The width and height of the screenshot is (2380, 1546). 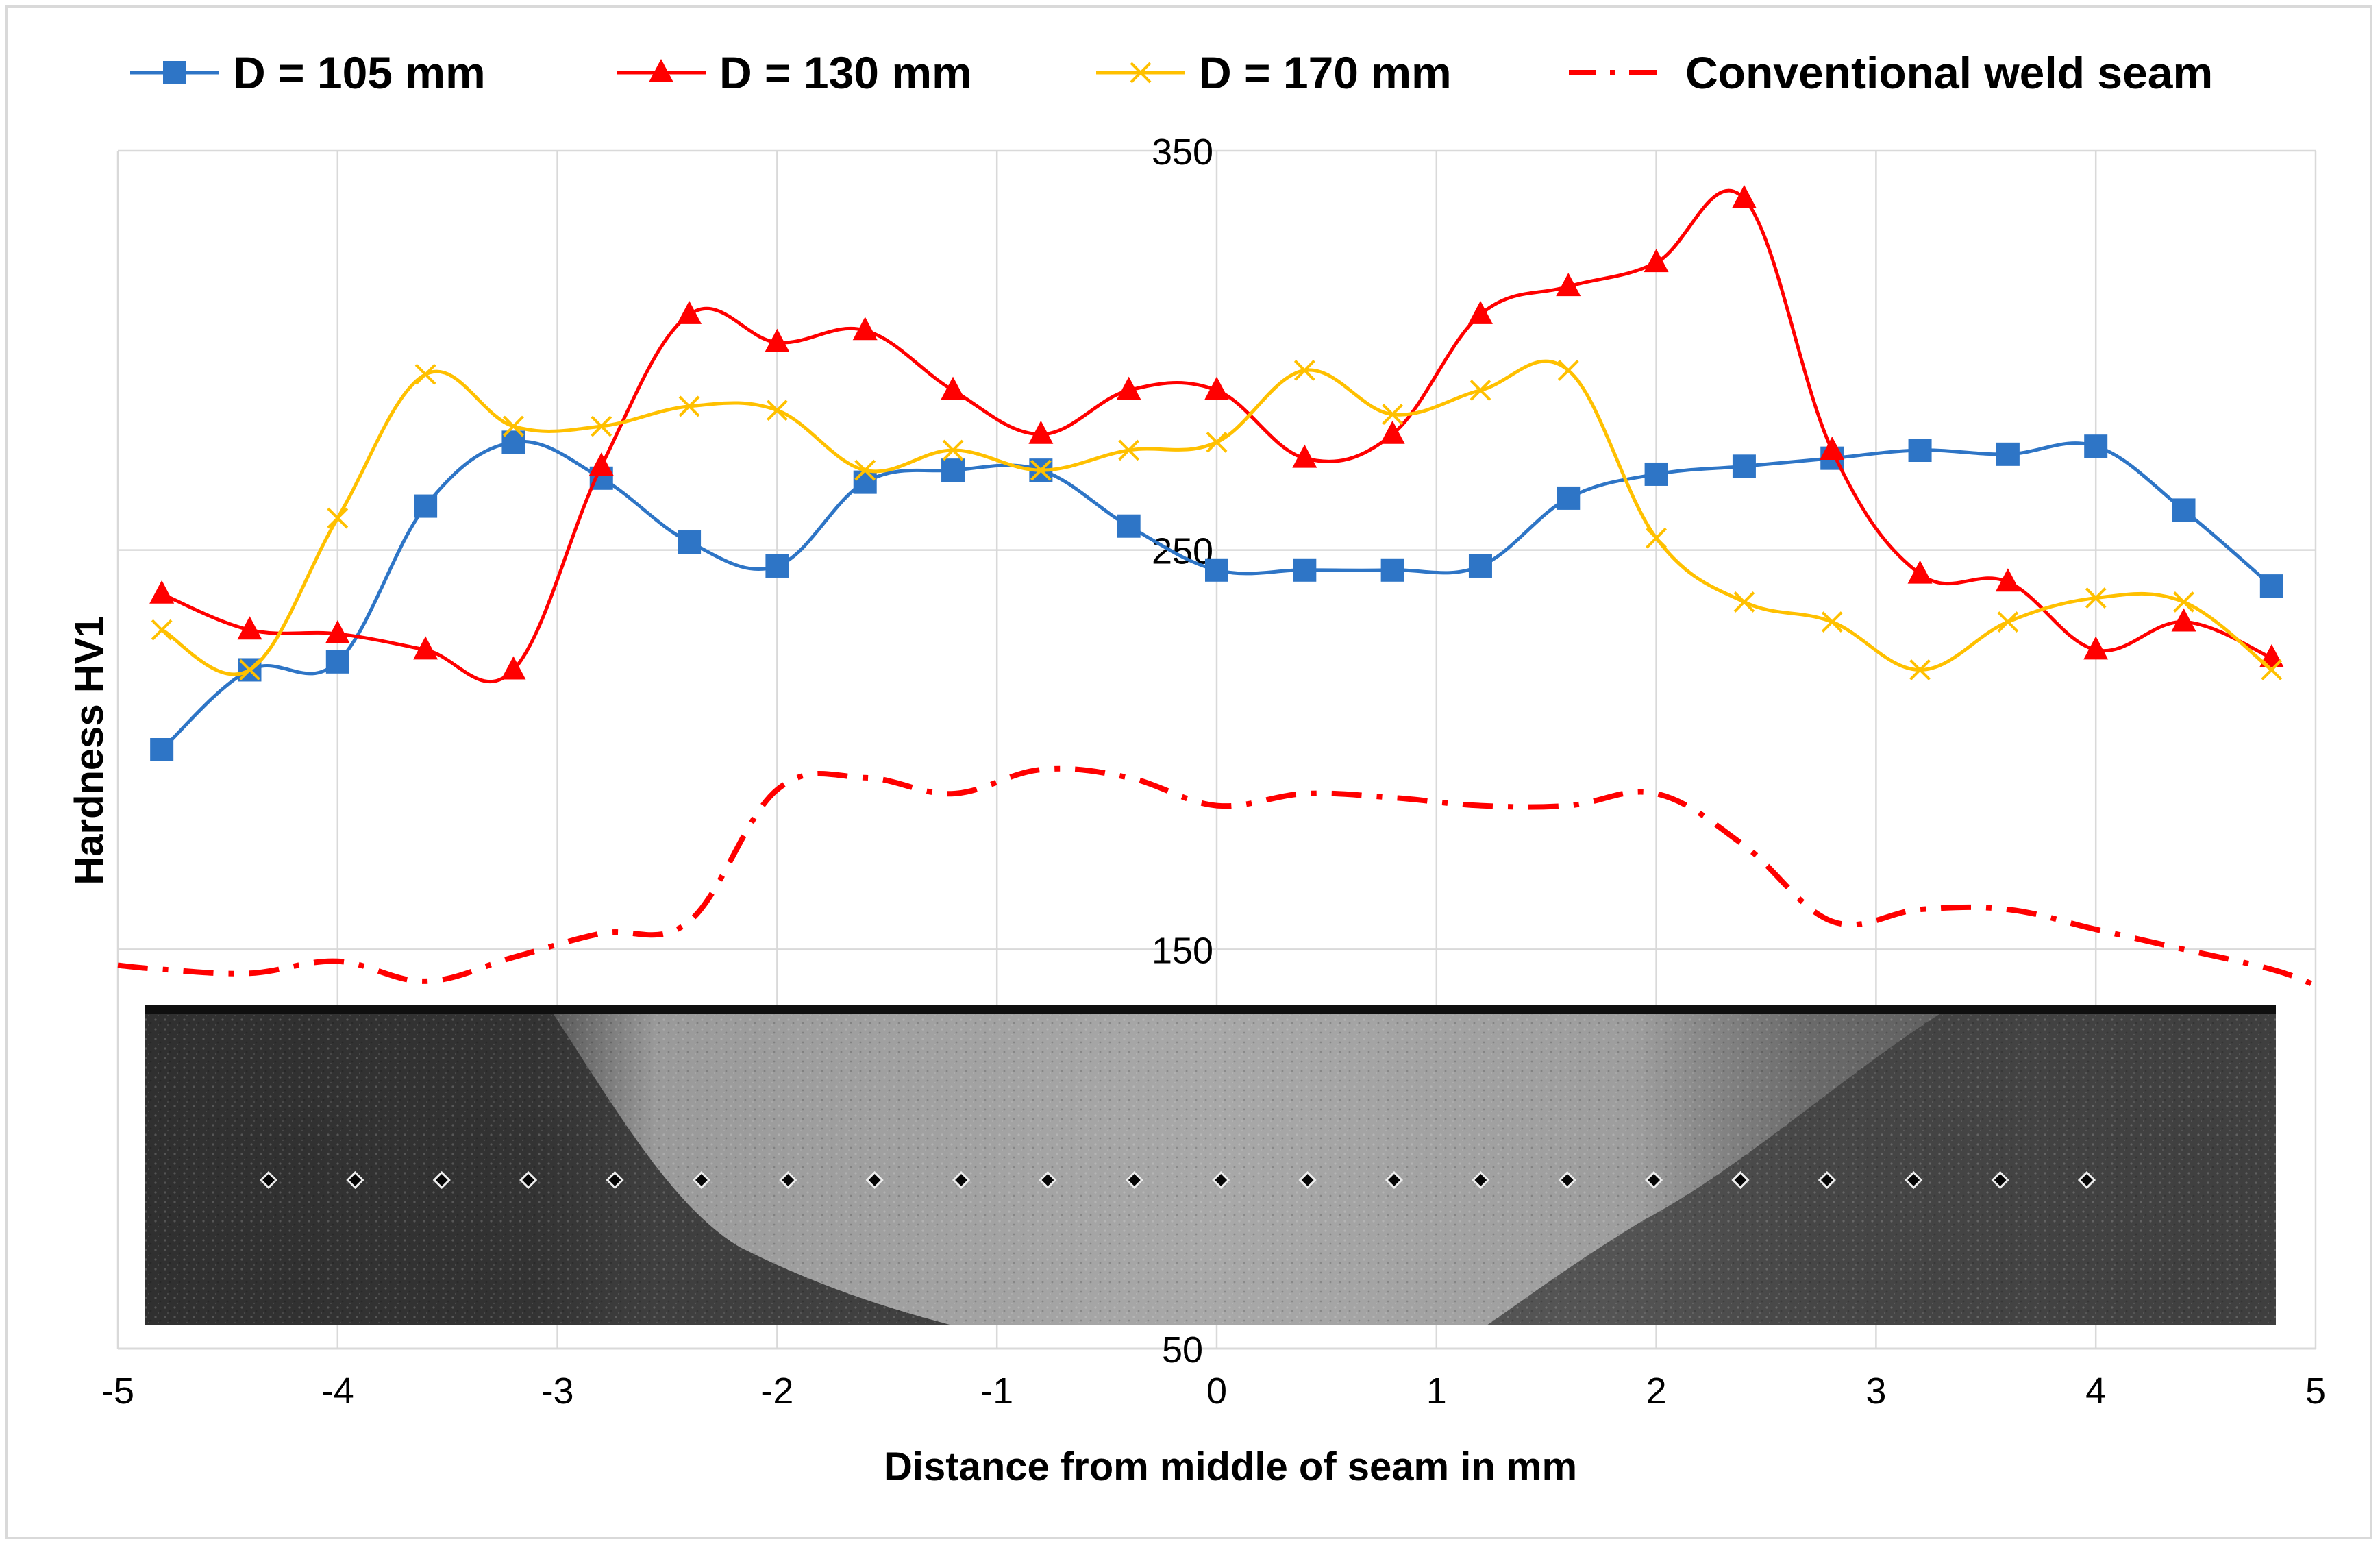 What do you see at coordinates (1437, 1391) in the screenshot?
I see `x-tick-label: 1` at bounding box center [1437, 1391].